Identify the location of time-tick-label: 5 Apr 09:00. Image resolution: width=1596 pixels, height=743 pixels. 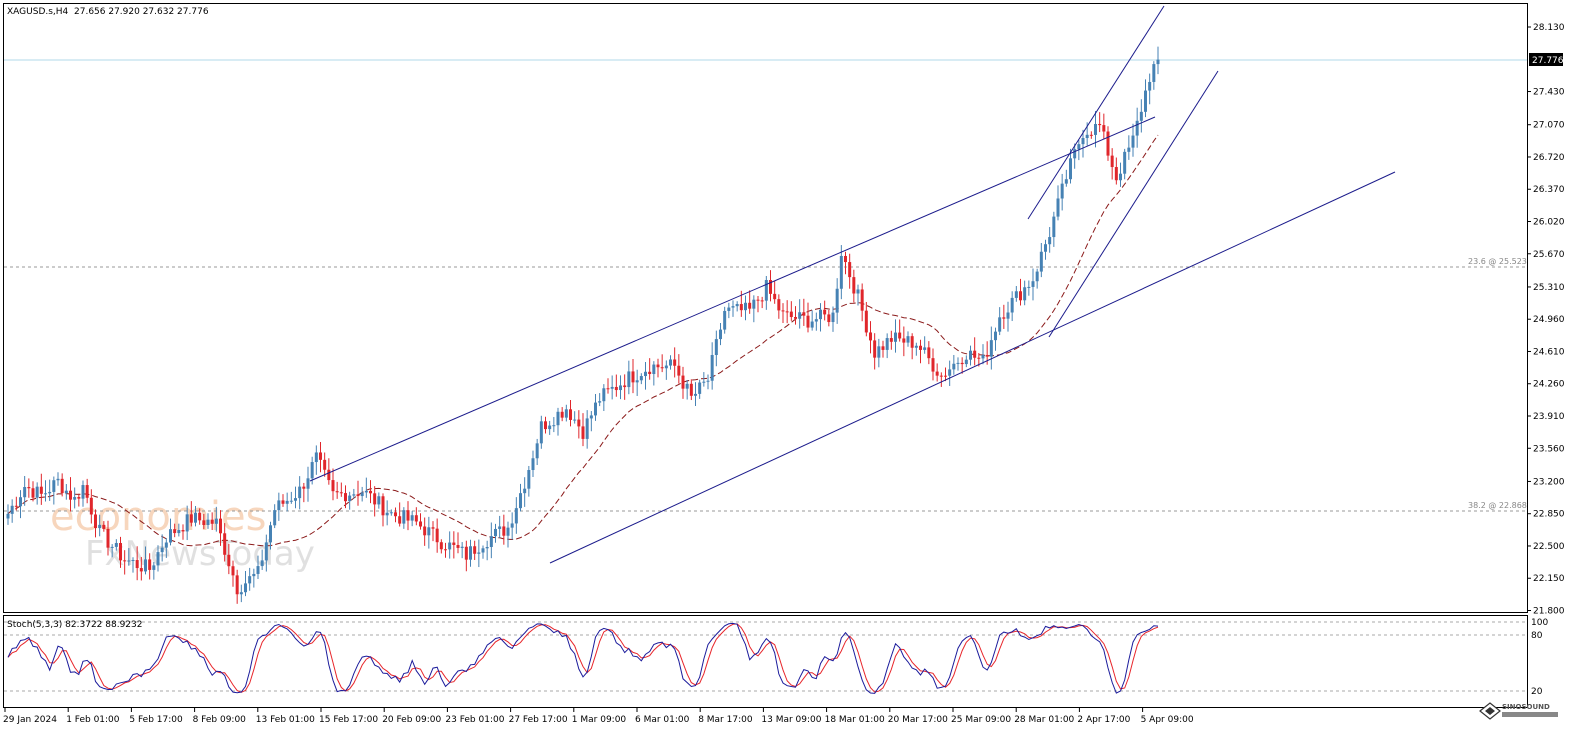
(1167, 720).